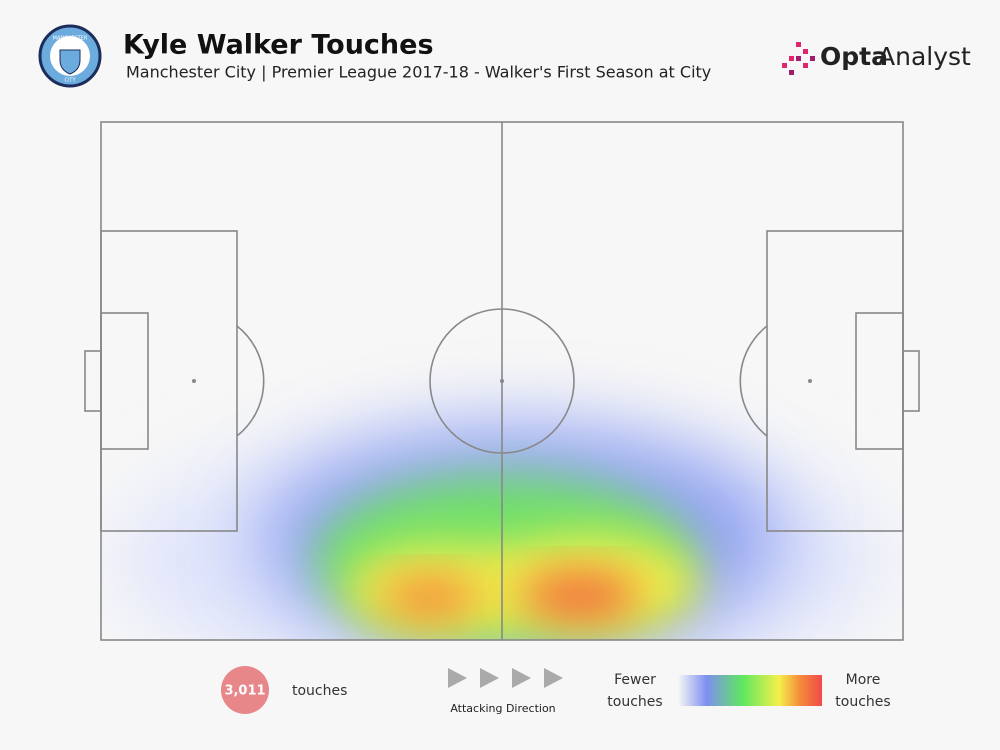 This screenshot has height=750, width=1000. What do you see at coordinates (70, 39) in the screenshot?
I see `badge-text: MANCHESTER` at bounding box center [70, 39].